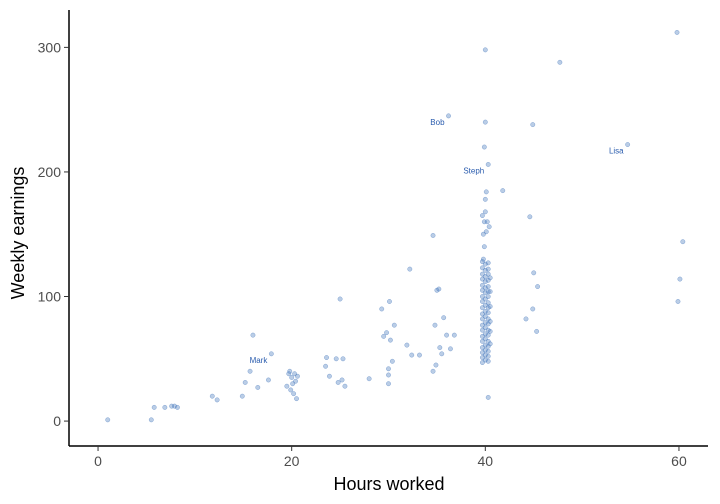  I want to click on point-annotation-label: Bob, so click(437, 122).